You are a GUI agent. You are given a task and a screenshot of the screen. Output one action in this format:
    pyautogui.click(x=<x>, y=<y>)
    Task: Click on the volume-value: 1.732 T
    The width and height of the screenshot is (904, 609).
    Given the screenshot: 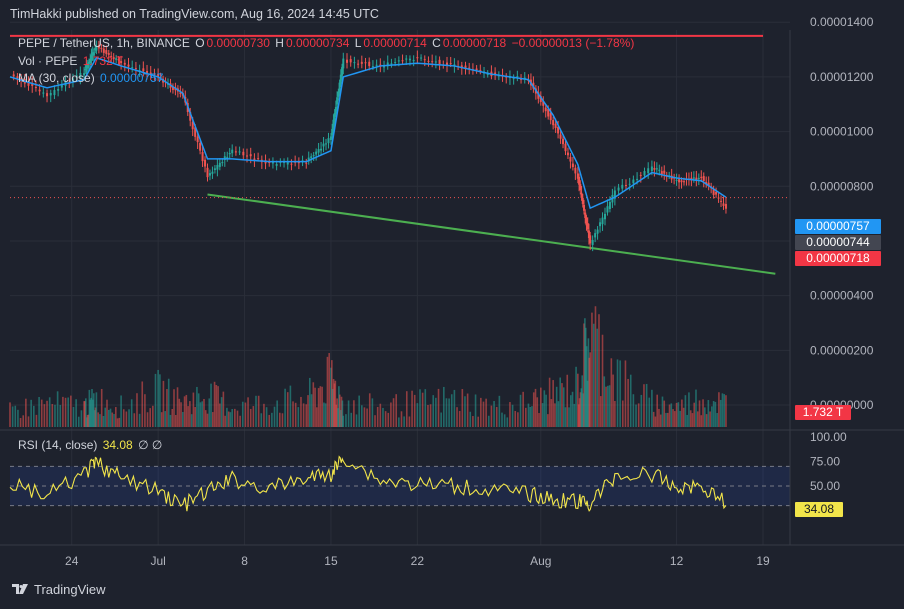 What is the action you would take?
    pyautogui.click(x=103, y=61)
    